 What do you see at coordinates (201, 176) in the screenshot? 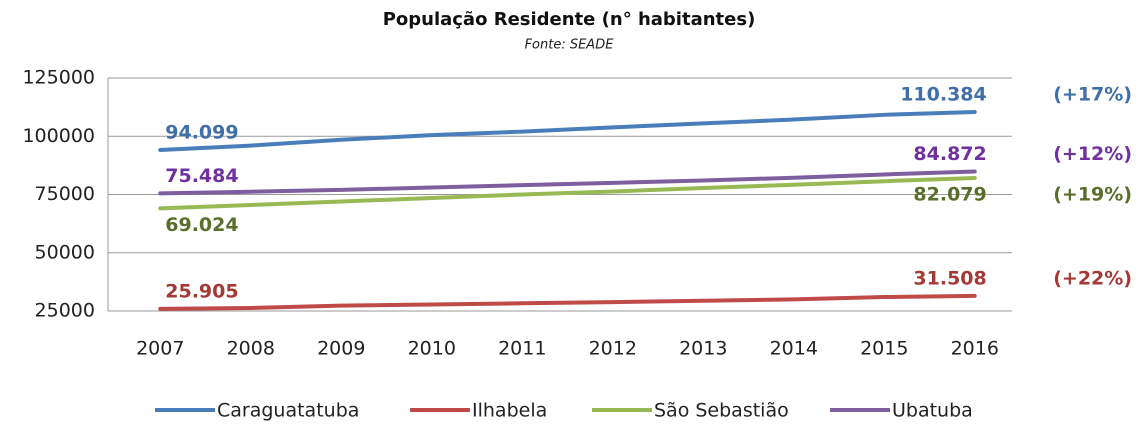
I see `value-label: 75.484` at bounding box center [201, 176].